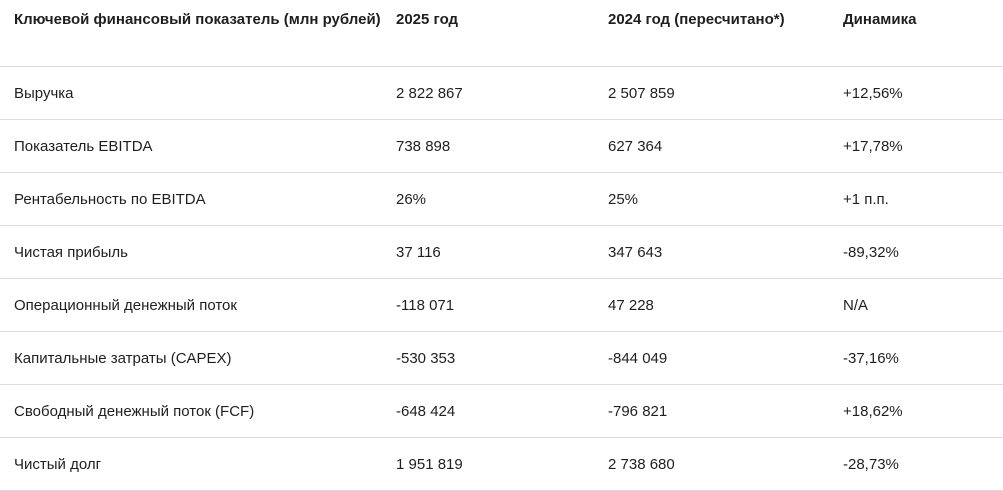 The height and width of the screenshot is (491, 1003). Describe the element at coordinates (923, 358) in the screenshot. I see `value-dynamics: -37,16%` at that location.